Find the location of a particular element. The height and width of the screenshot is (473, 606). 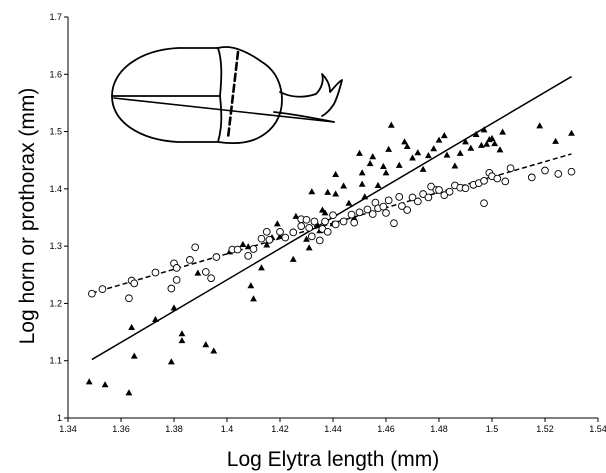

x-tick-label: 1.42 is located at coordinates (280, 429).